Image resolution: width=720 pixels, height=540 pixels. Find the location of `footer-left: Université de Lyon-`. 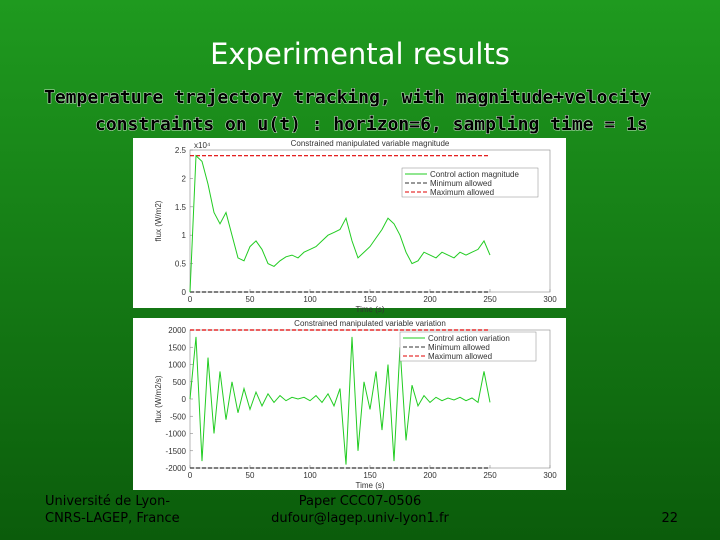

footer-left: Université de Lyon- is located at coordinates (107, 501).